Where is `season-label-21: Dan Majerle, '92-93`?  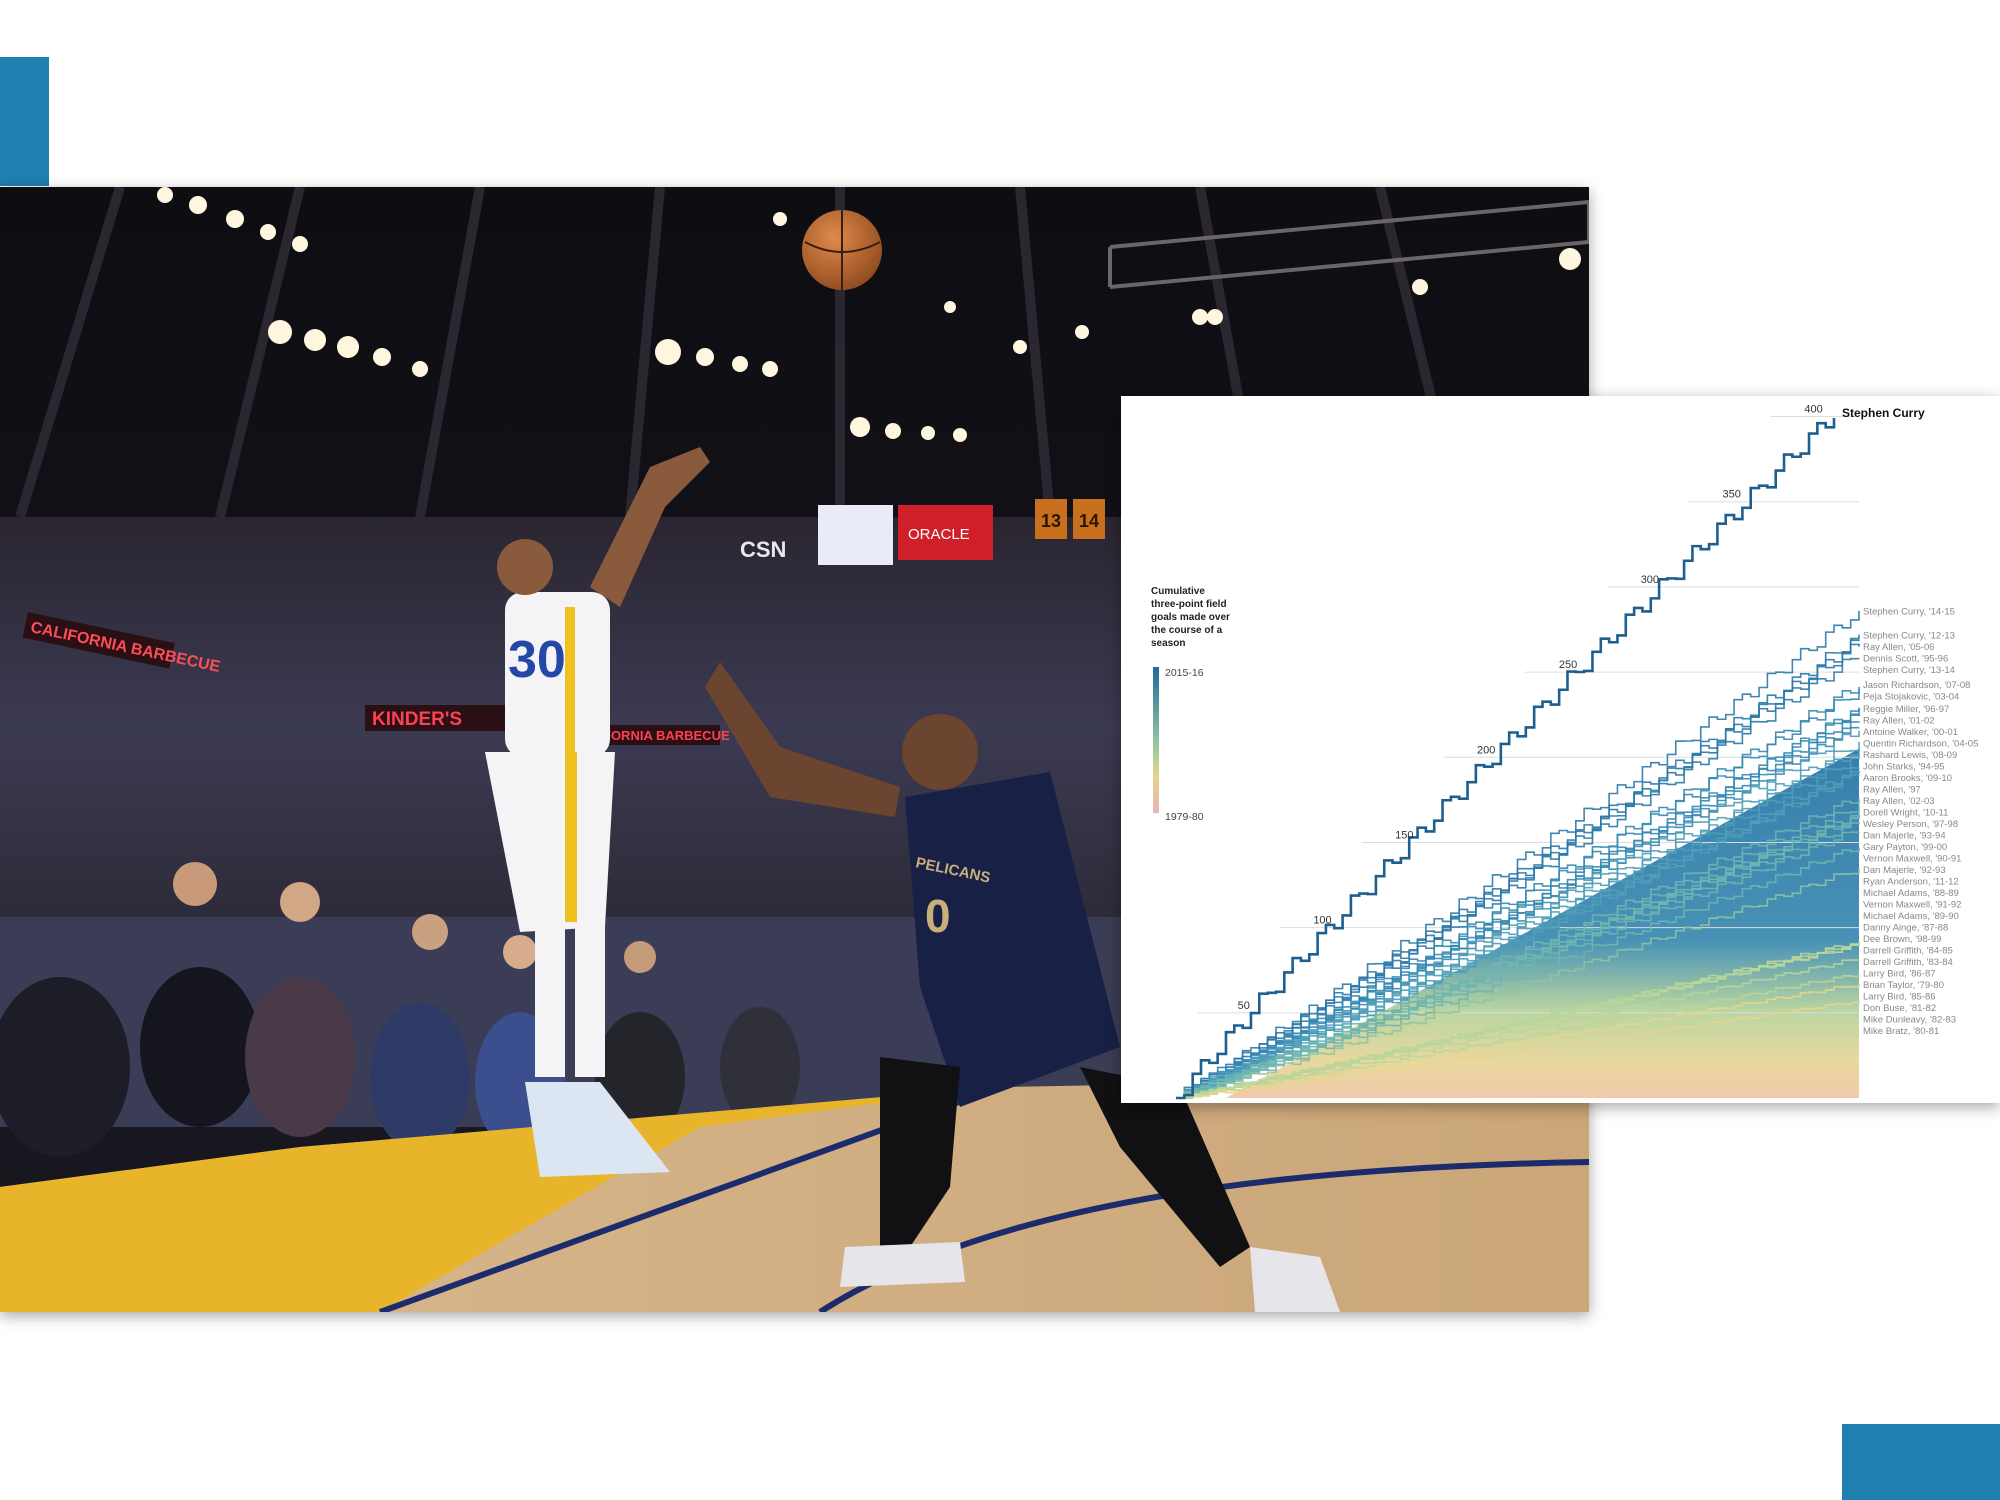
season-label-21: Dan Majerle, '92-93 is located at coordinates (1904, 870).